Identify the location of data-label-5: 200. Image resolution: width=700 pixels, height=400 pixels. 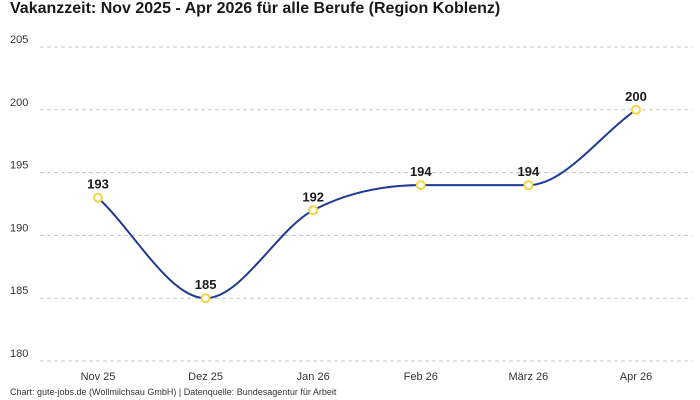
(636, 96).